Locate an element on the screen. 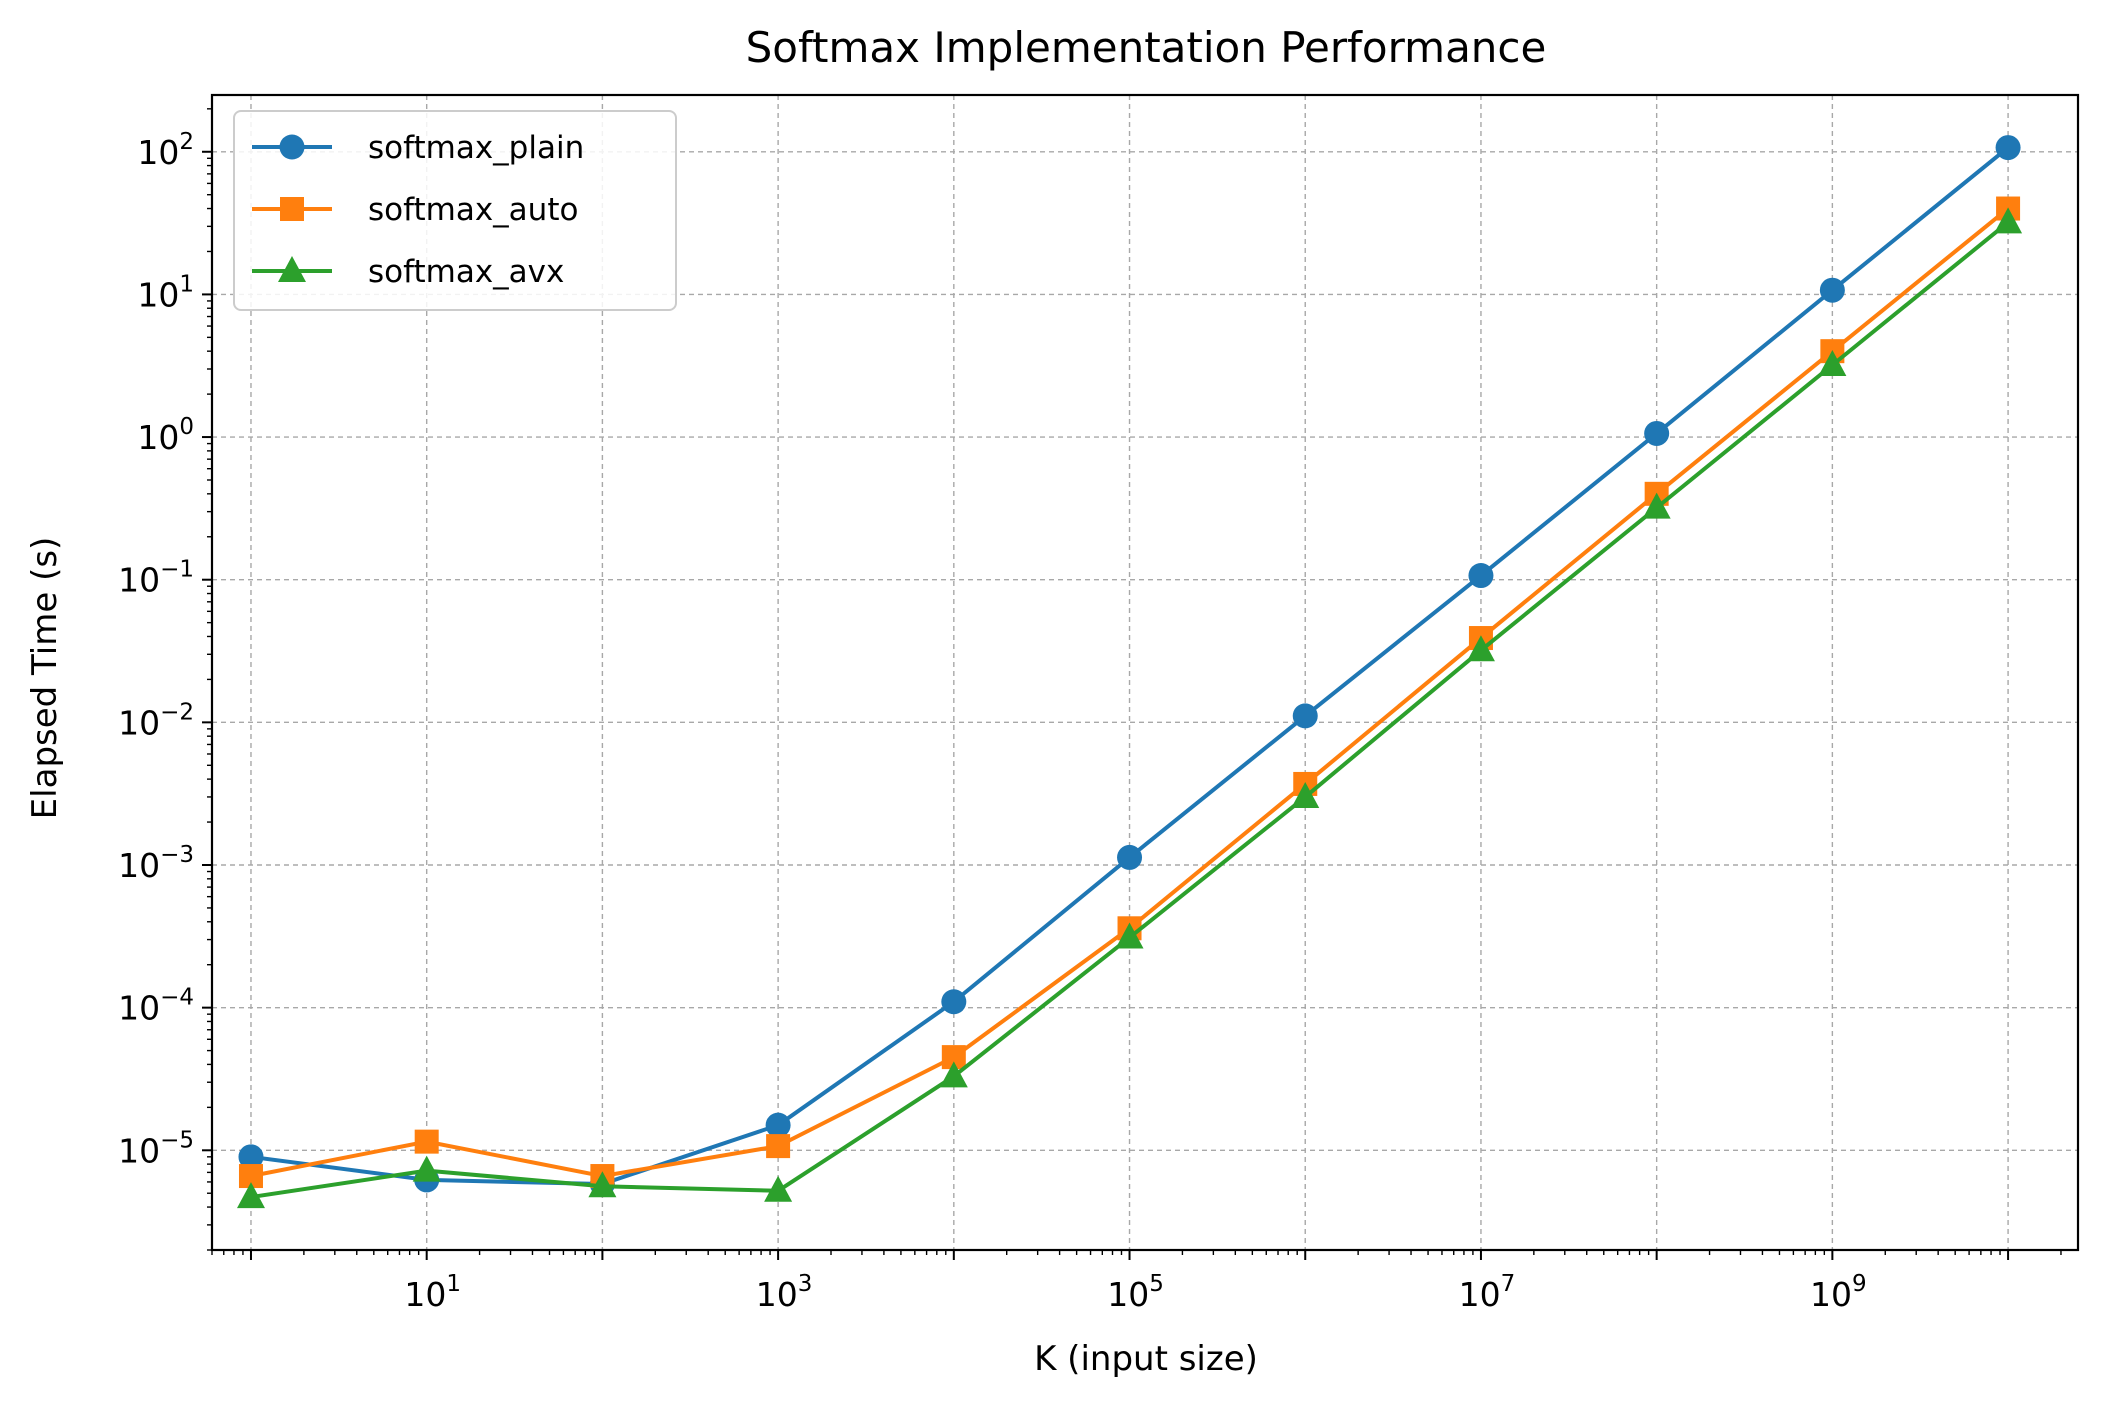 The width and height of the screenshot is (2102, 1404). x-axis-label: K (input size) is located at coordinates (1146, 1359).